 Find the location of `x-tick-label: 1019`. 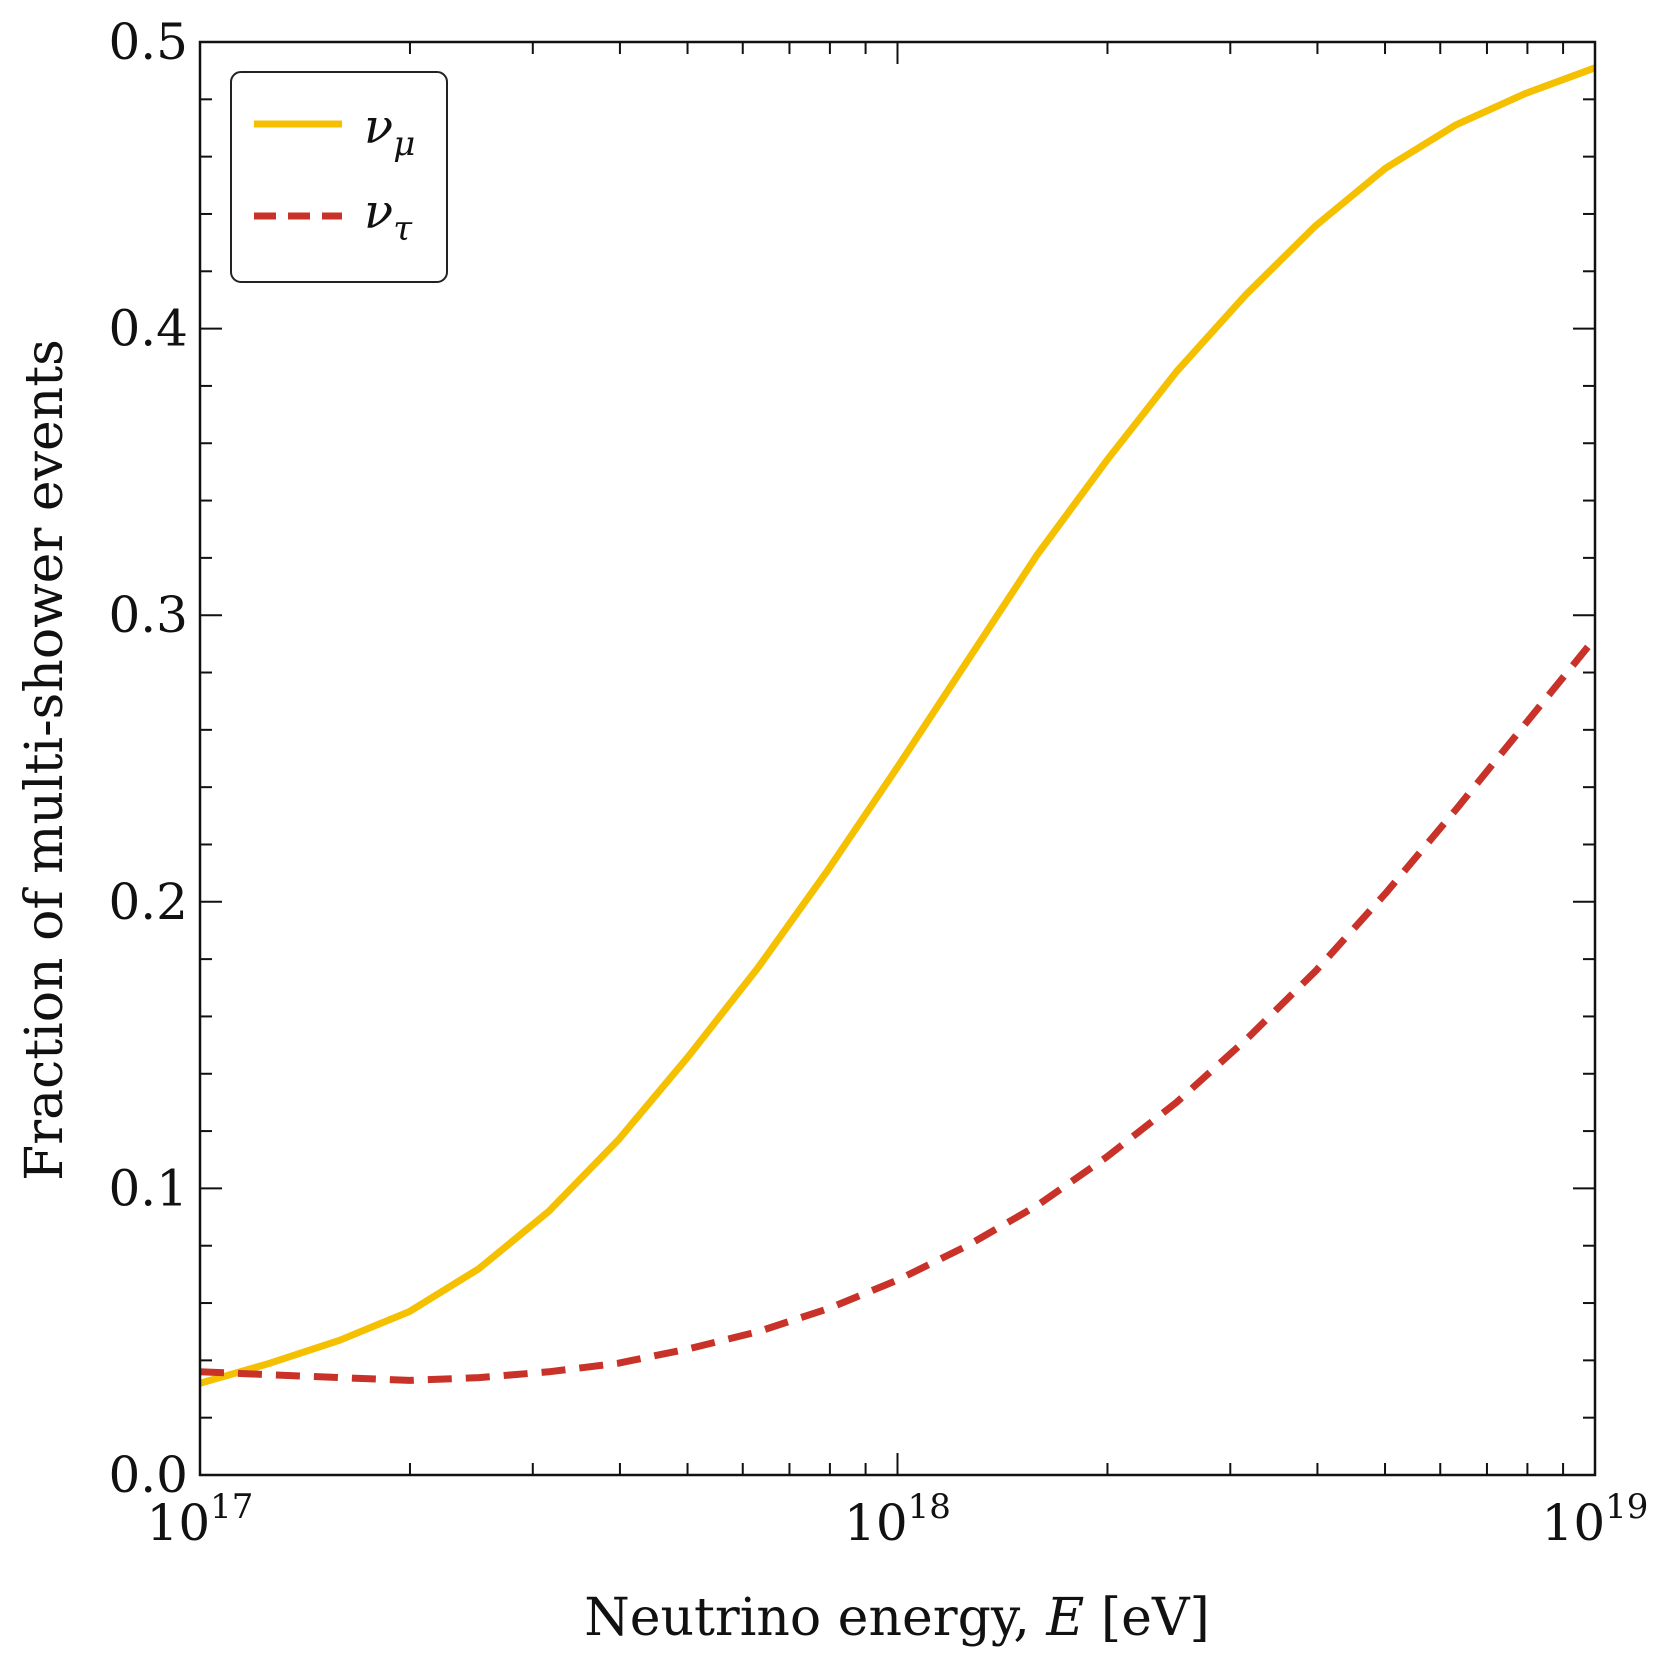

x-tick-label: 1019 is located at coordinates (1595, 1519).